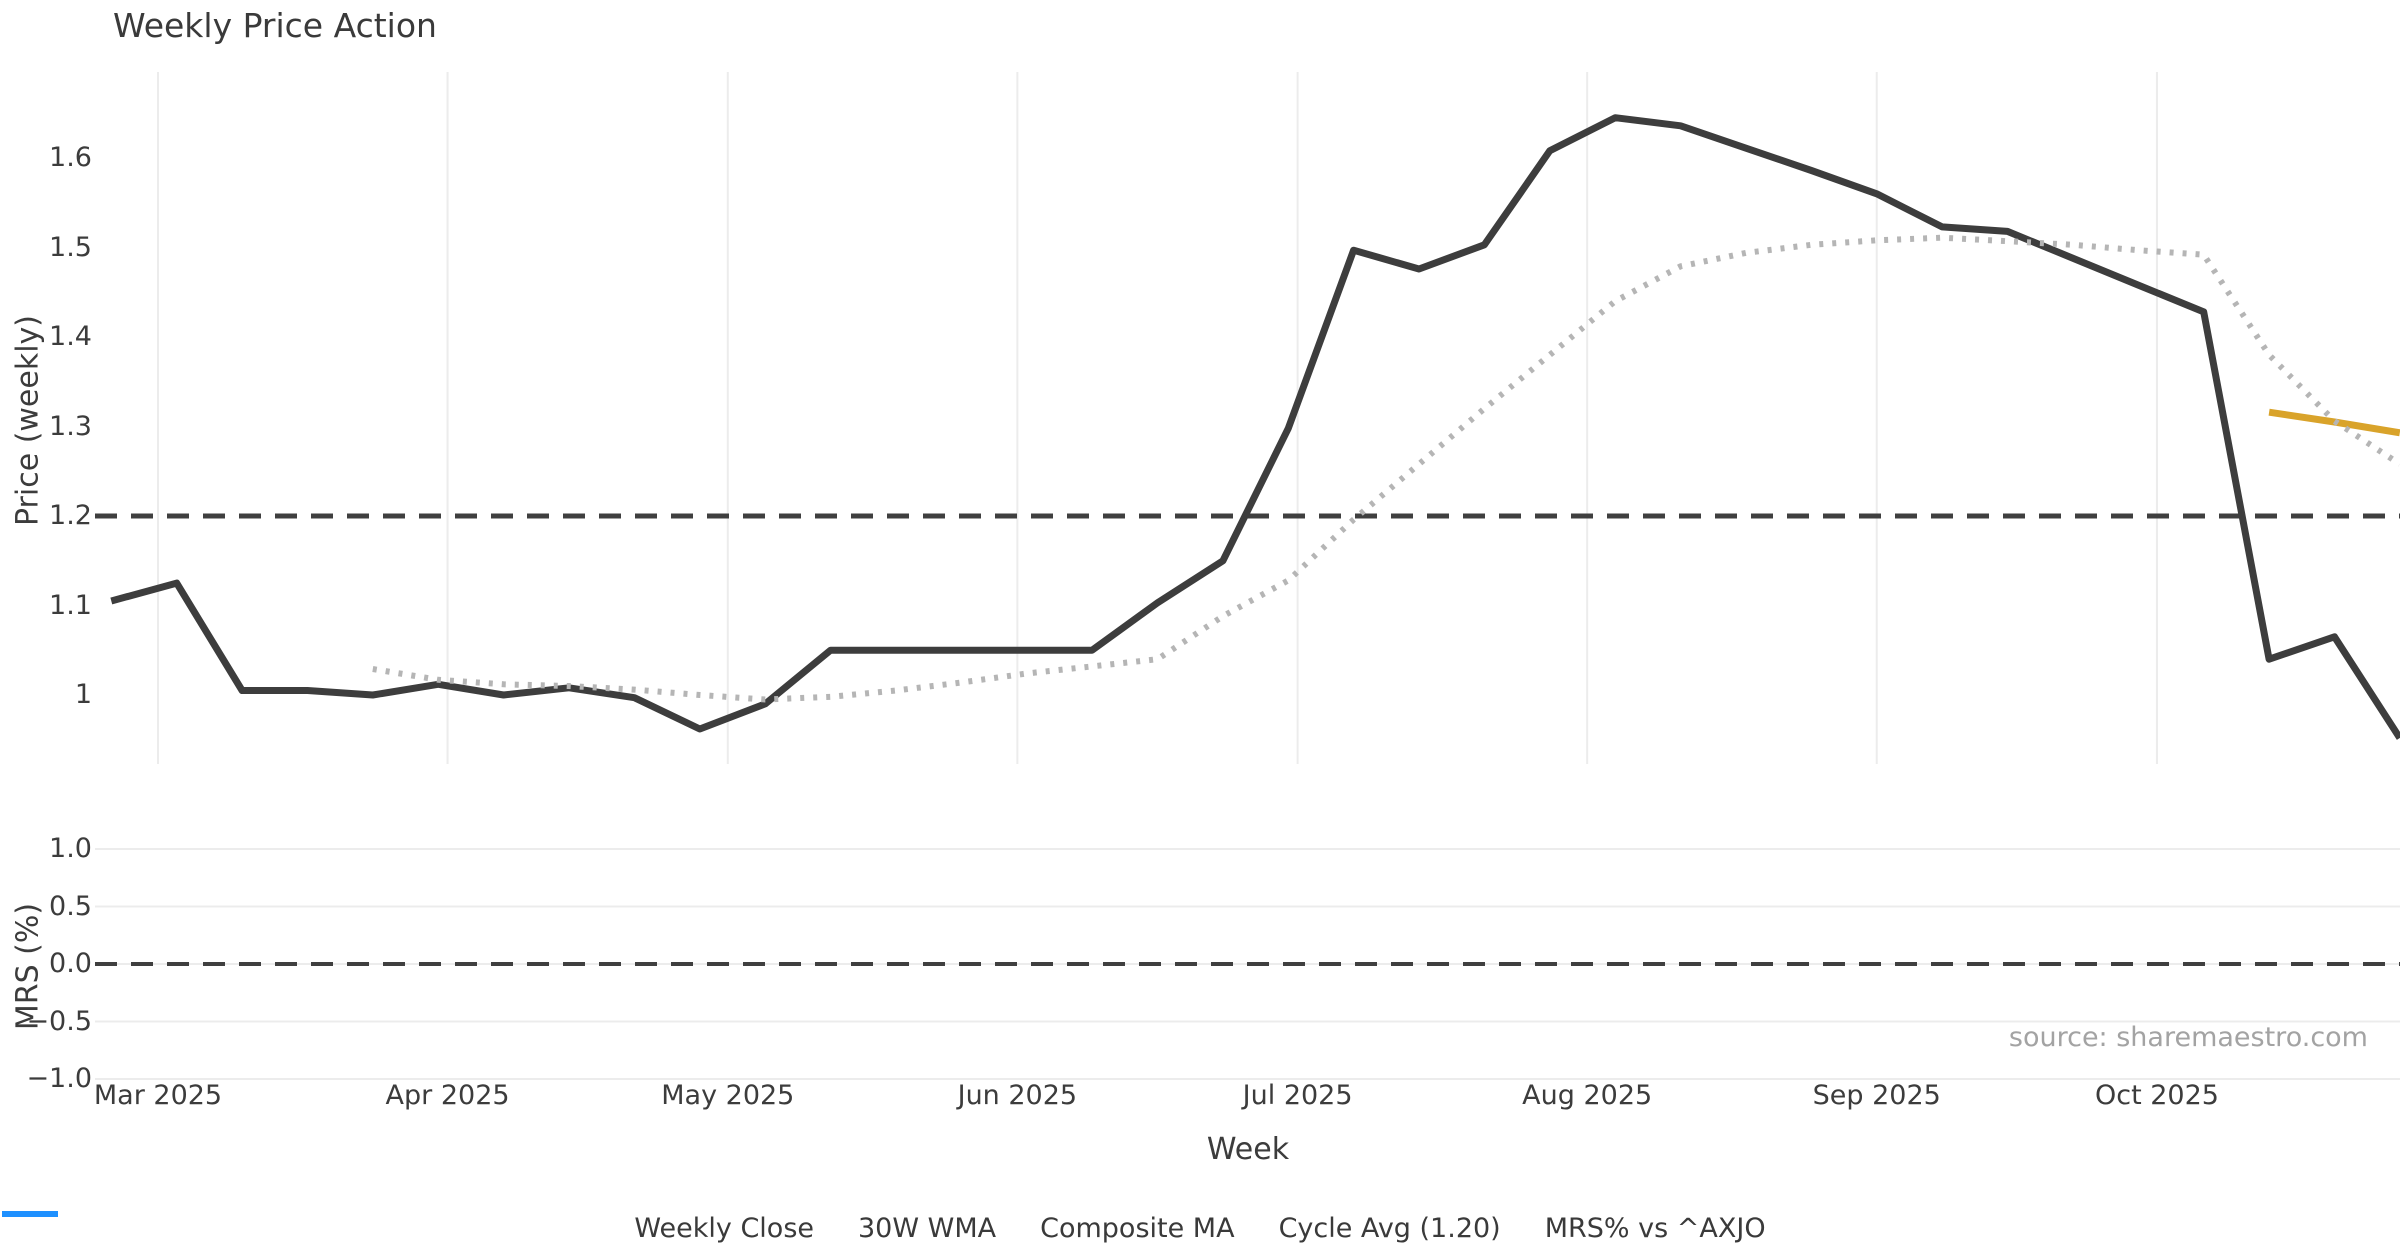 This screenshot has height=1260, width=2400. What do you see at coordinates (728, 1095) in the screenshot?
I see `x-tick-label: May 2025` at bounding box center [728, 1095].